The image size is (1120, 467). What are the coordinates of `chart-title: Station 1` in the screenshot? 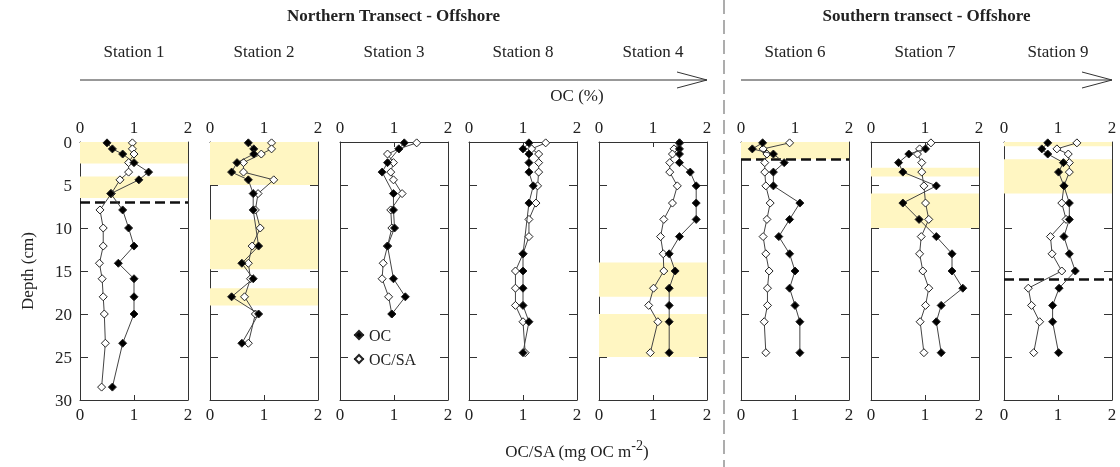 It's located at (134, 52).